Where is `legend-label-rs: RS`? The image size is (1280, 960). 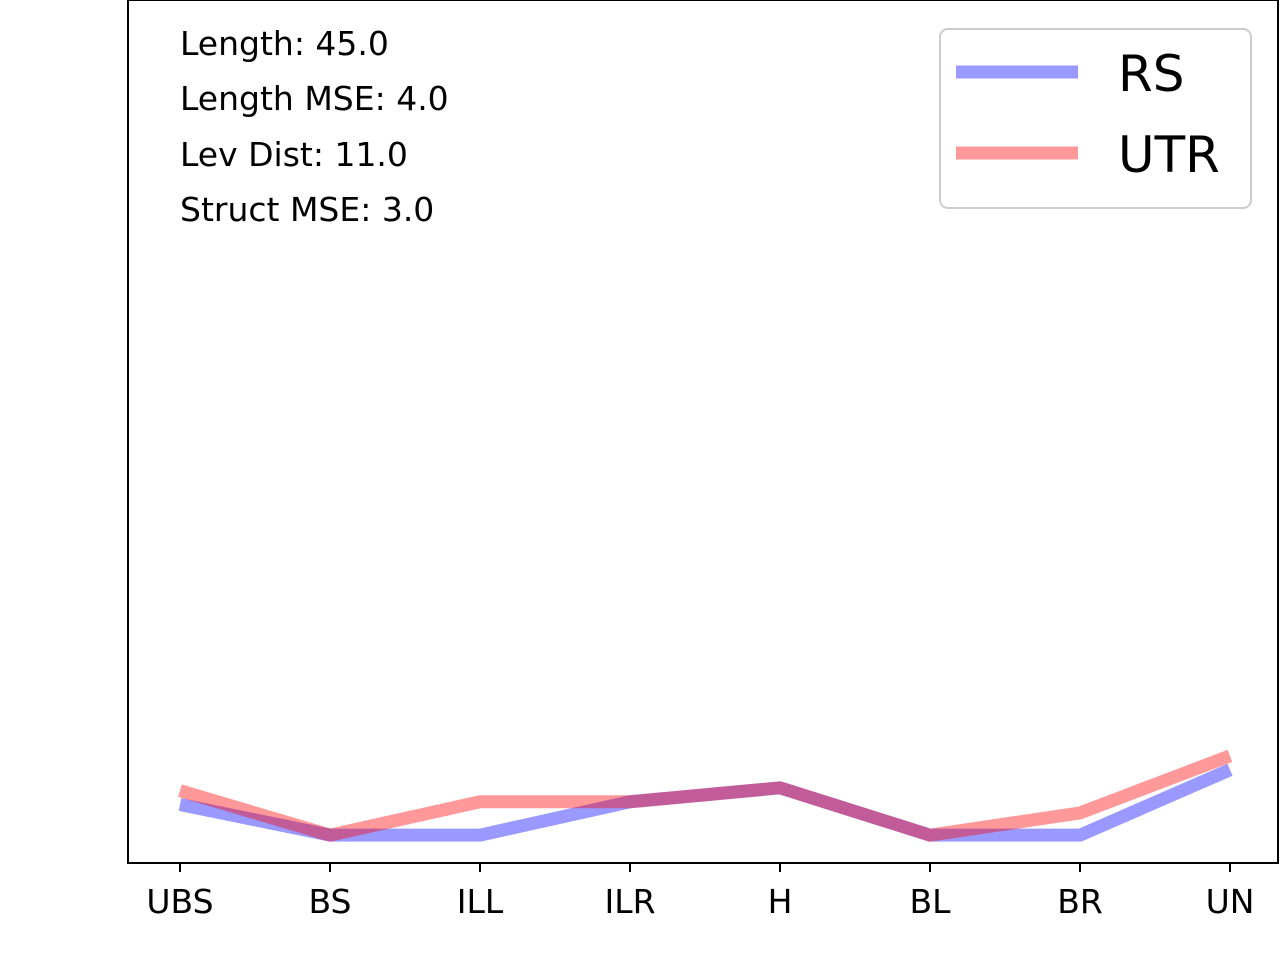
legend-label-rs: RS is located at coordinates (1151, 74).